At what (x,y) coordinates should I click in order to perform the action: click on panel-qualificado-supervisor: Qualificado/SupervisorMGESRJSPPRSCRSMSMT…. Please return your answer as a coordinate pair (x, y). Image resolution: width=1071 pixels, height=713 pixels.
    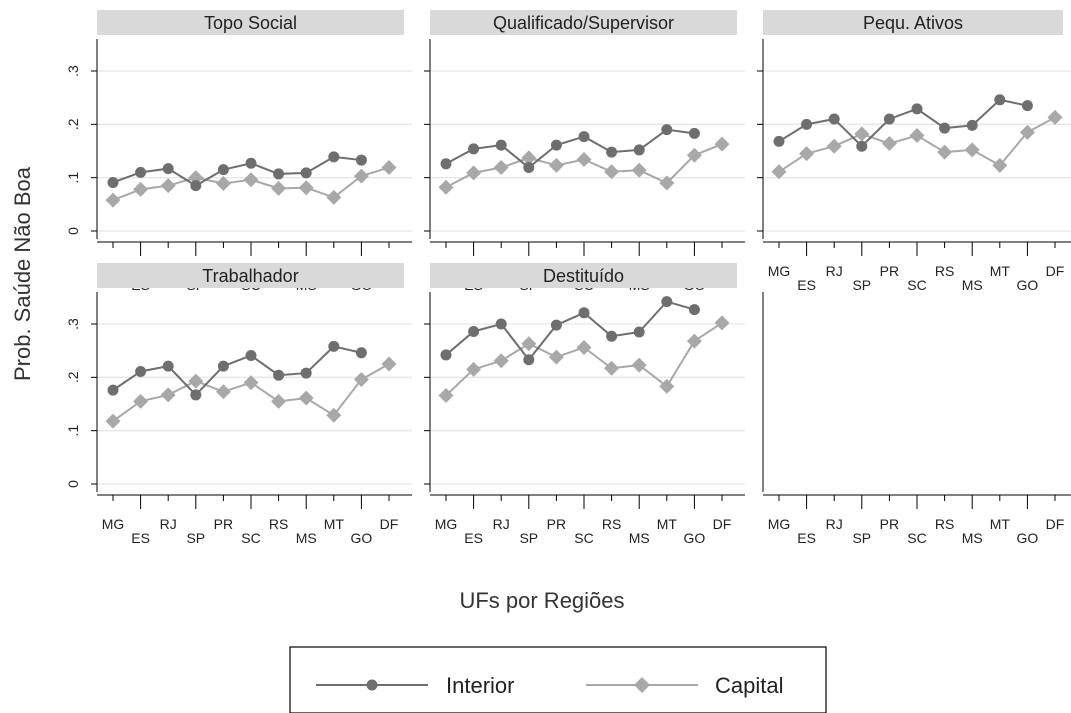
    Looking at the image, I should click on (584, 151).